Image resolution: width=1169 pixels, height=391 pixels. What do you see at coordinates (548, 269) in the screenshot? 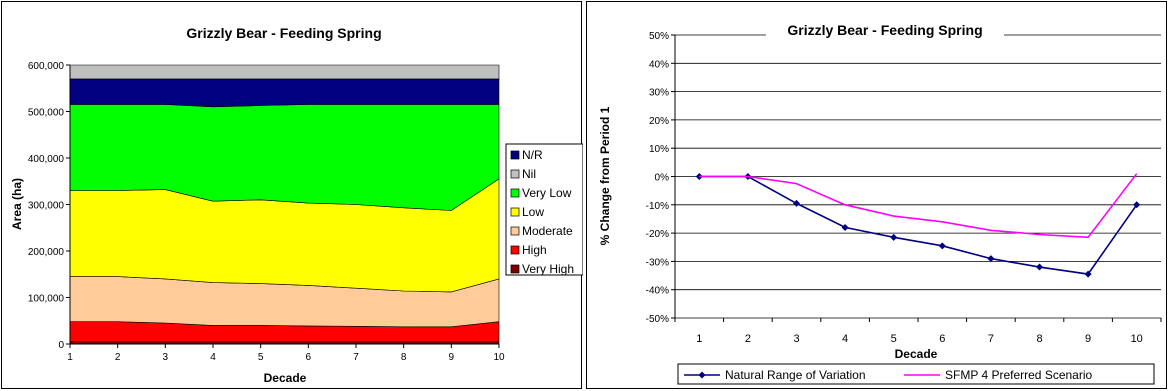
I see `legend-label: Very High` at bounding box center [548, 269].